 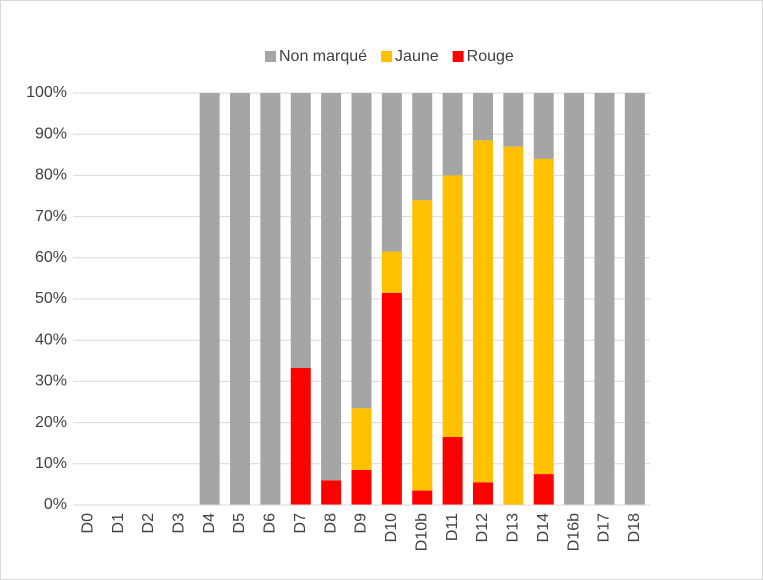 What do you see at coordinates (513, 527) in the screenshot?
I see `x-tick-label: D13` at bounding box center [513, 527].